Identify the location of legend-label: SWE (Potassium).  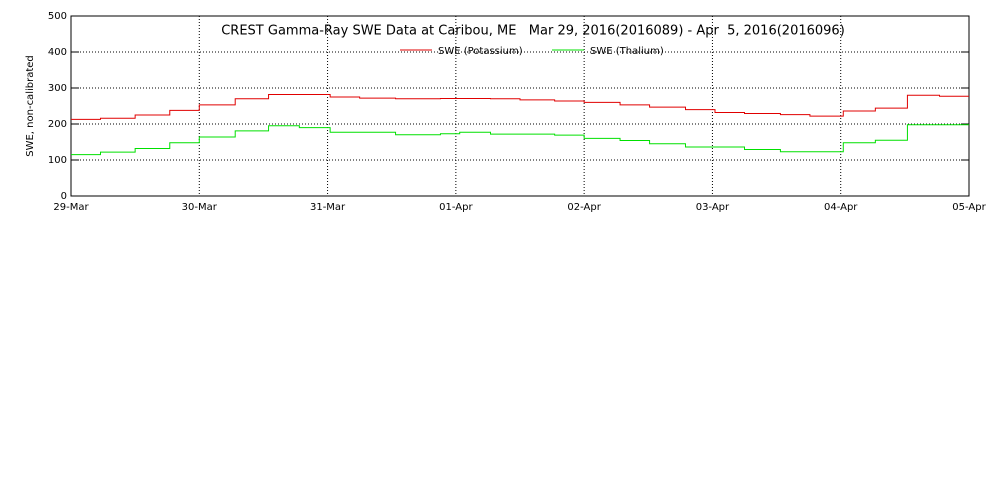
(480, 51).